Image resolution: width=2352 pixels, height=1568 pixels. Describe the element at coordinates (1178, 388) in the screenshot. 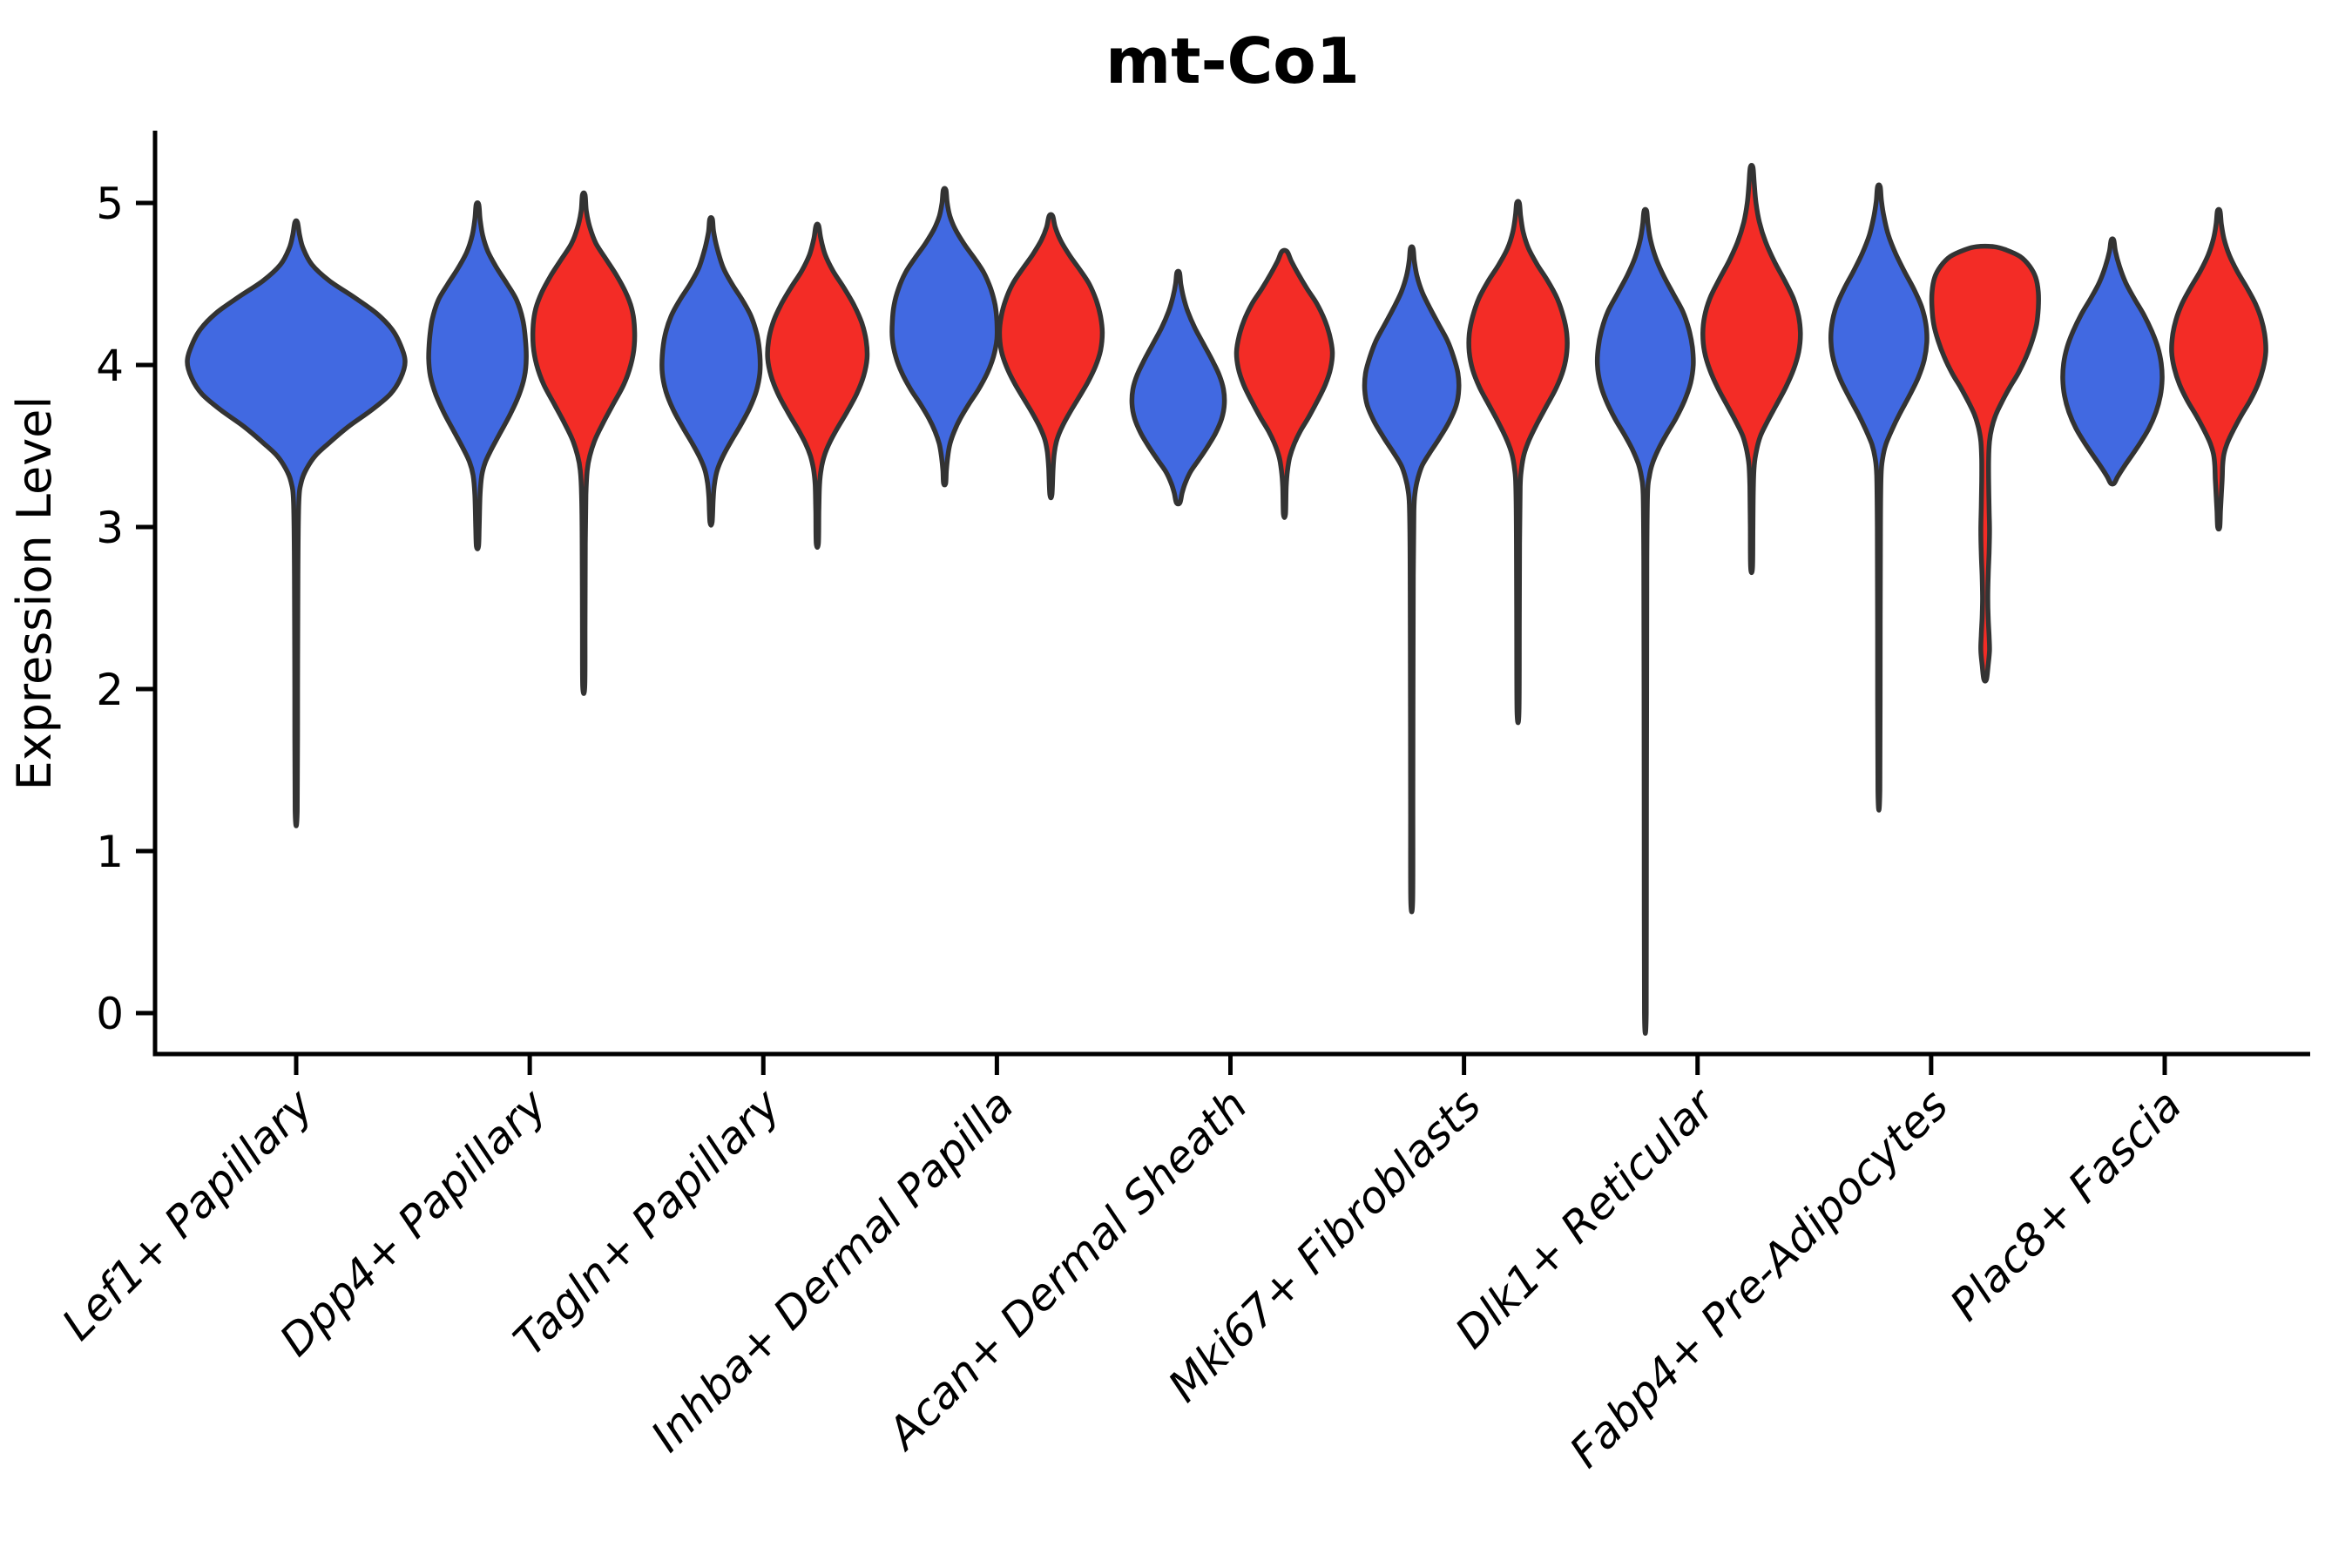

I see `violin-acan-dermal-sheath-blue` at that location.